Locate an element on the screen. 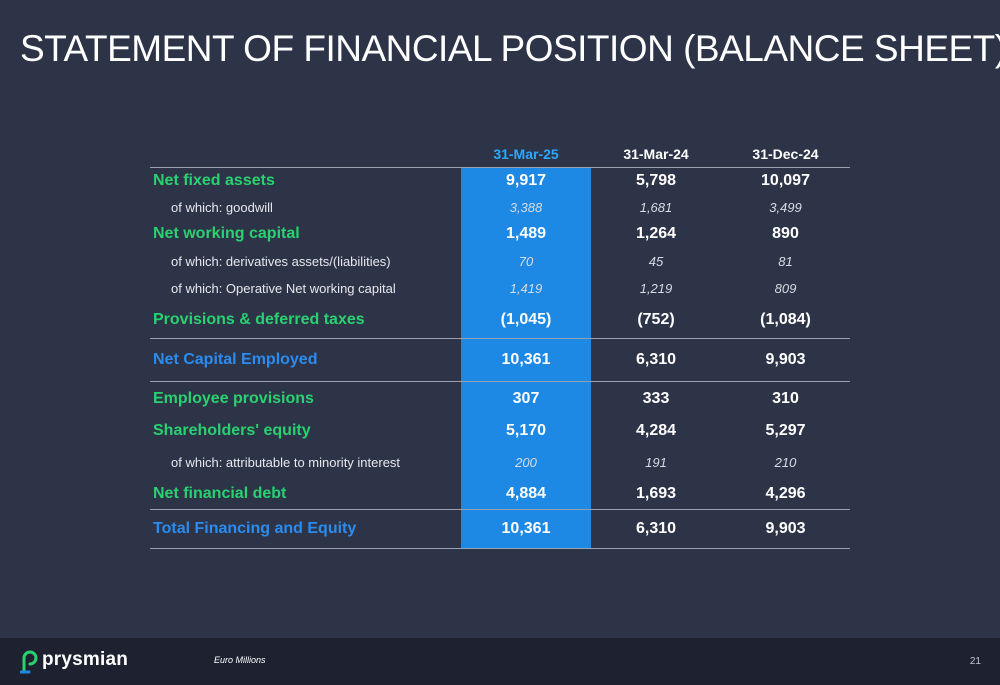 The image size is (1000, 685). logo-text: prysmian is located at coordinates (85, 659).